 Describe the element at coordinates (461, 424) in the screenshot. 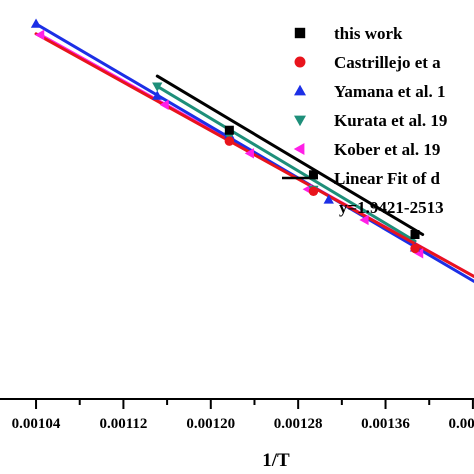

I see `x-tick-label: 0.00144` at that location.